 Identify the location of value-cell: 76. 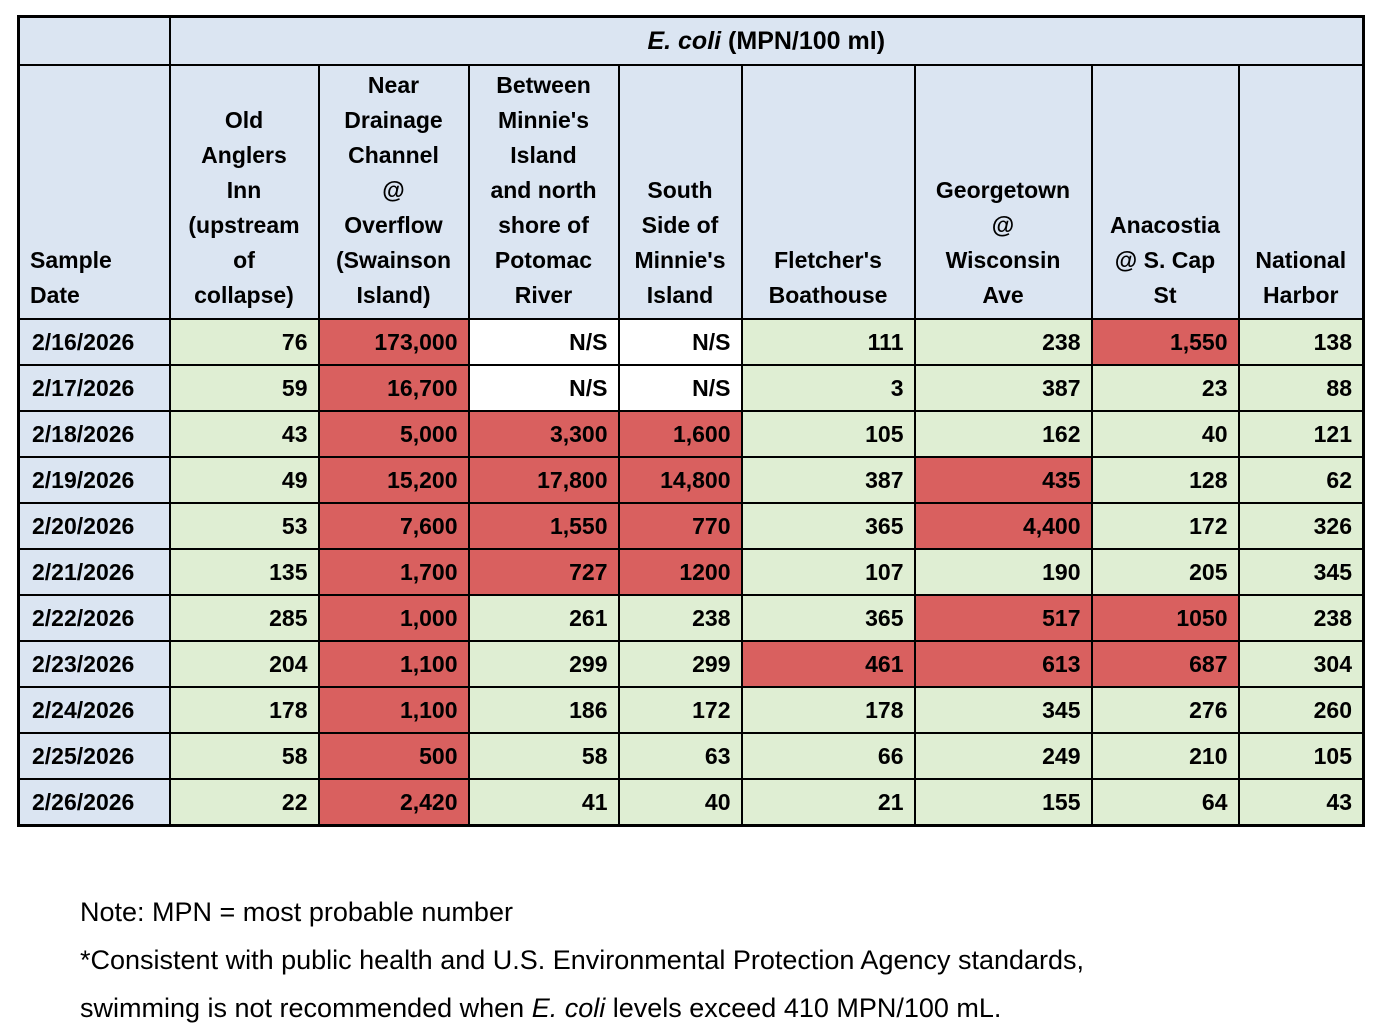
(244, 342).